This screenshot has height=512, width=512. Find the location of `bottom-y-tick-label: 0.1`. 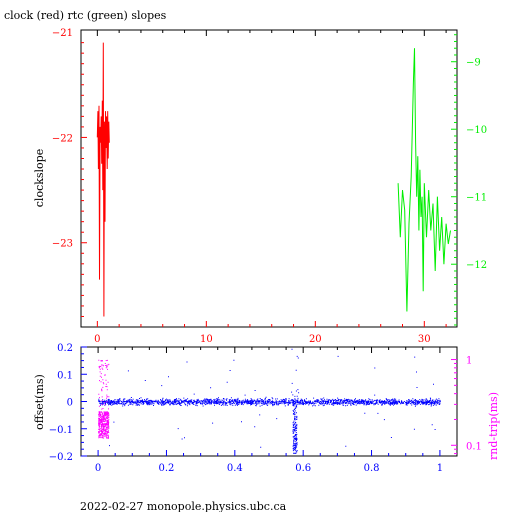

bottom-y-tick-label: 0.1 is located at coordinates (65, 375).